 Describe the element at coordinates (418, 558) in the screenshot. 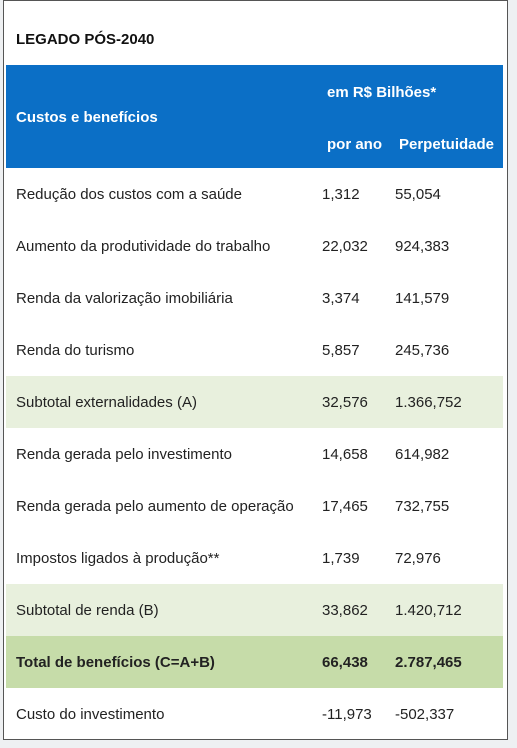

I see `table-cell: 72,976` at that location.